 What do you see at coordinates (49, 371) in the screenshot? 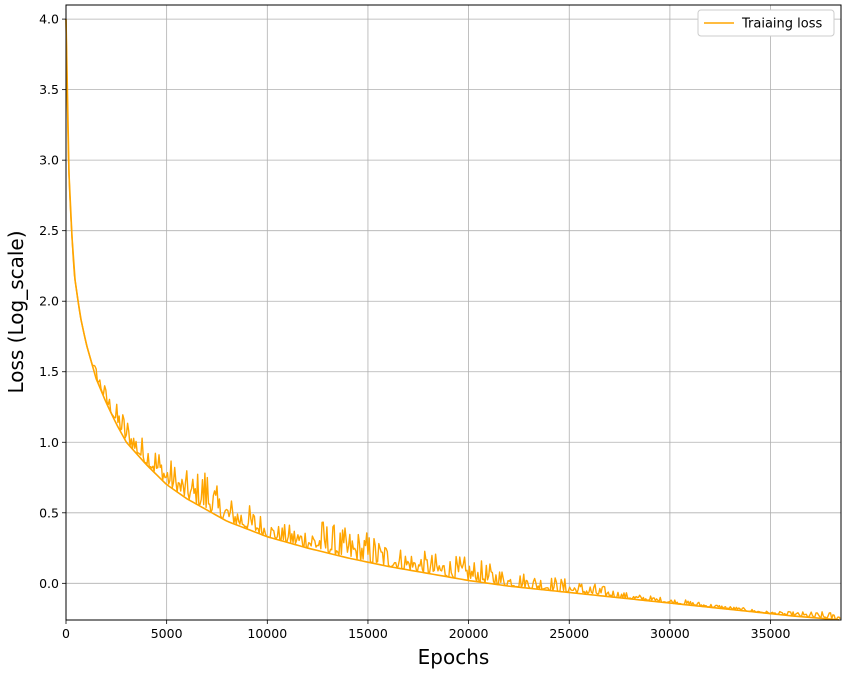
I see `y-tick-label: 1.5` at bounding box center [49, 371].